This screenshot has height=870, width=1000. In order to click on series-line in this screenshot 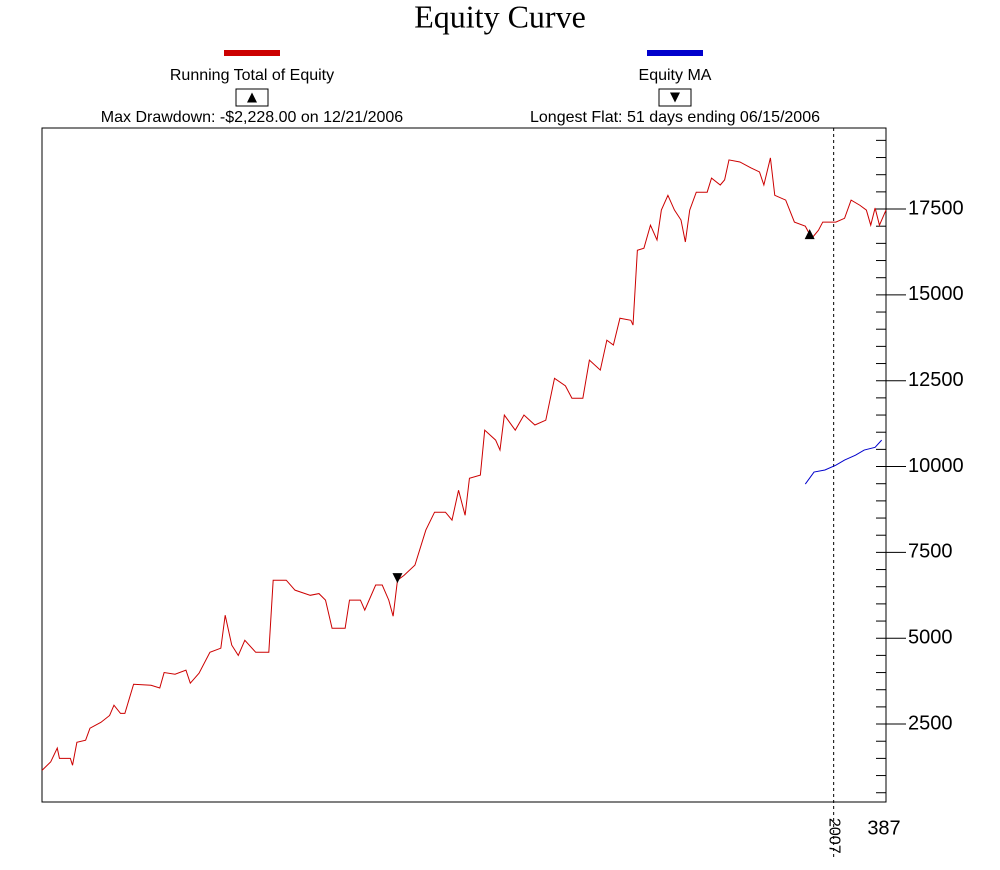, I will do `click(843, 462)`.